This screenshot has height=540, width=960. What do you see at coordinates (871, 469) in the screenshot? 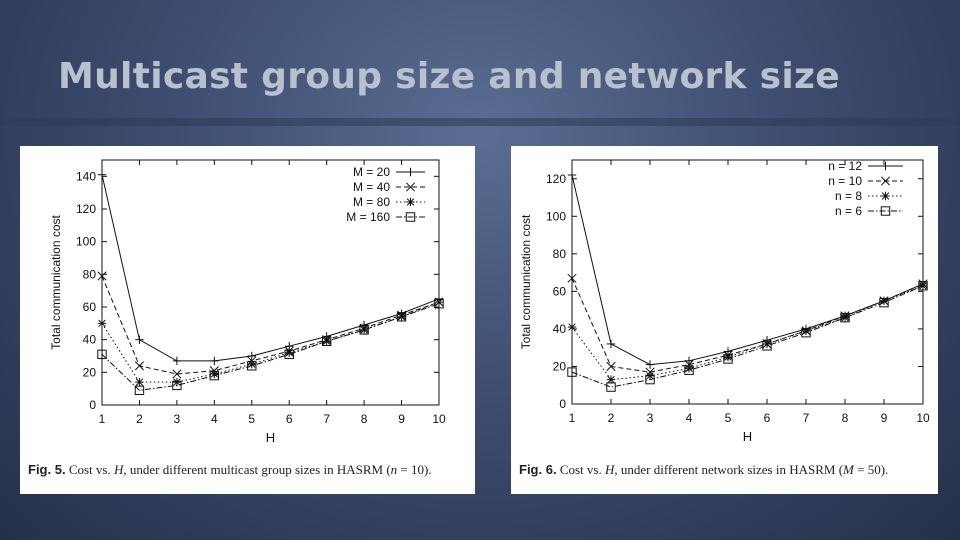
I see `caption-text-part: = 50).` at bounding box center [871, 469].